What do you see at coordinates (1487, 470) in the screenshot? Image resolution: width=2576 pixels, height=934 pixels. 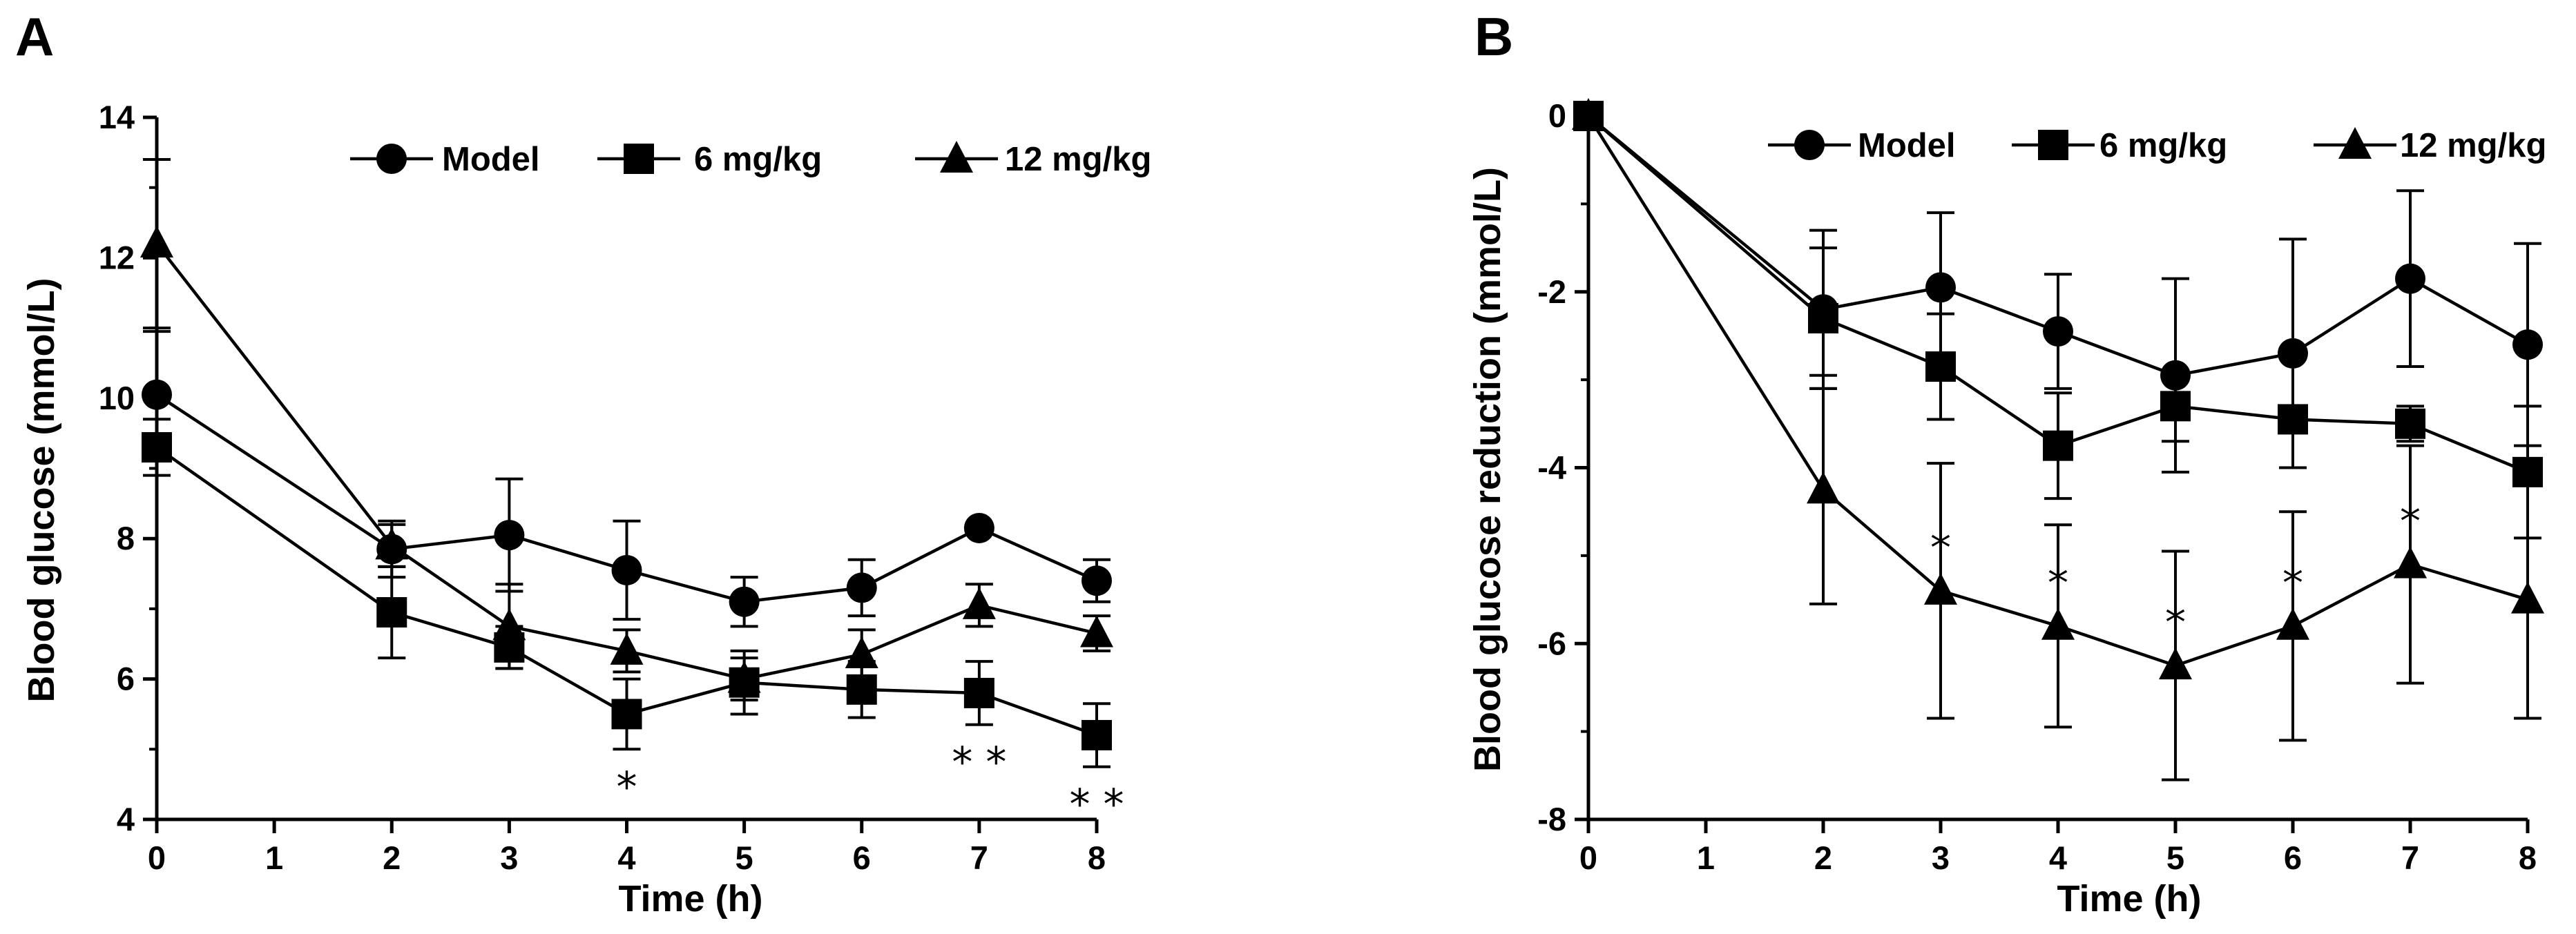 I see `panel-b-y-axis-title: Blood glucose reduction (mmol/L)` at bounding box center [1487, 470].